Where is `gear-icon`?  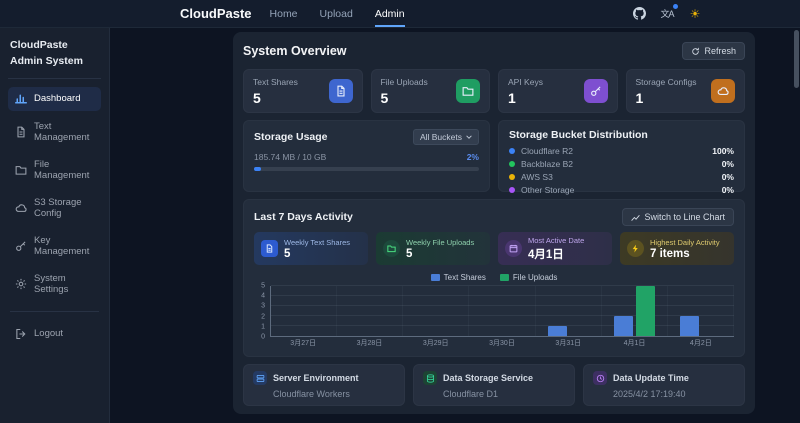
gear-icon is located at coordinates (21, 283).